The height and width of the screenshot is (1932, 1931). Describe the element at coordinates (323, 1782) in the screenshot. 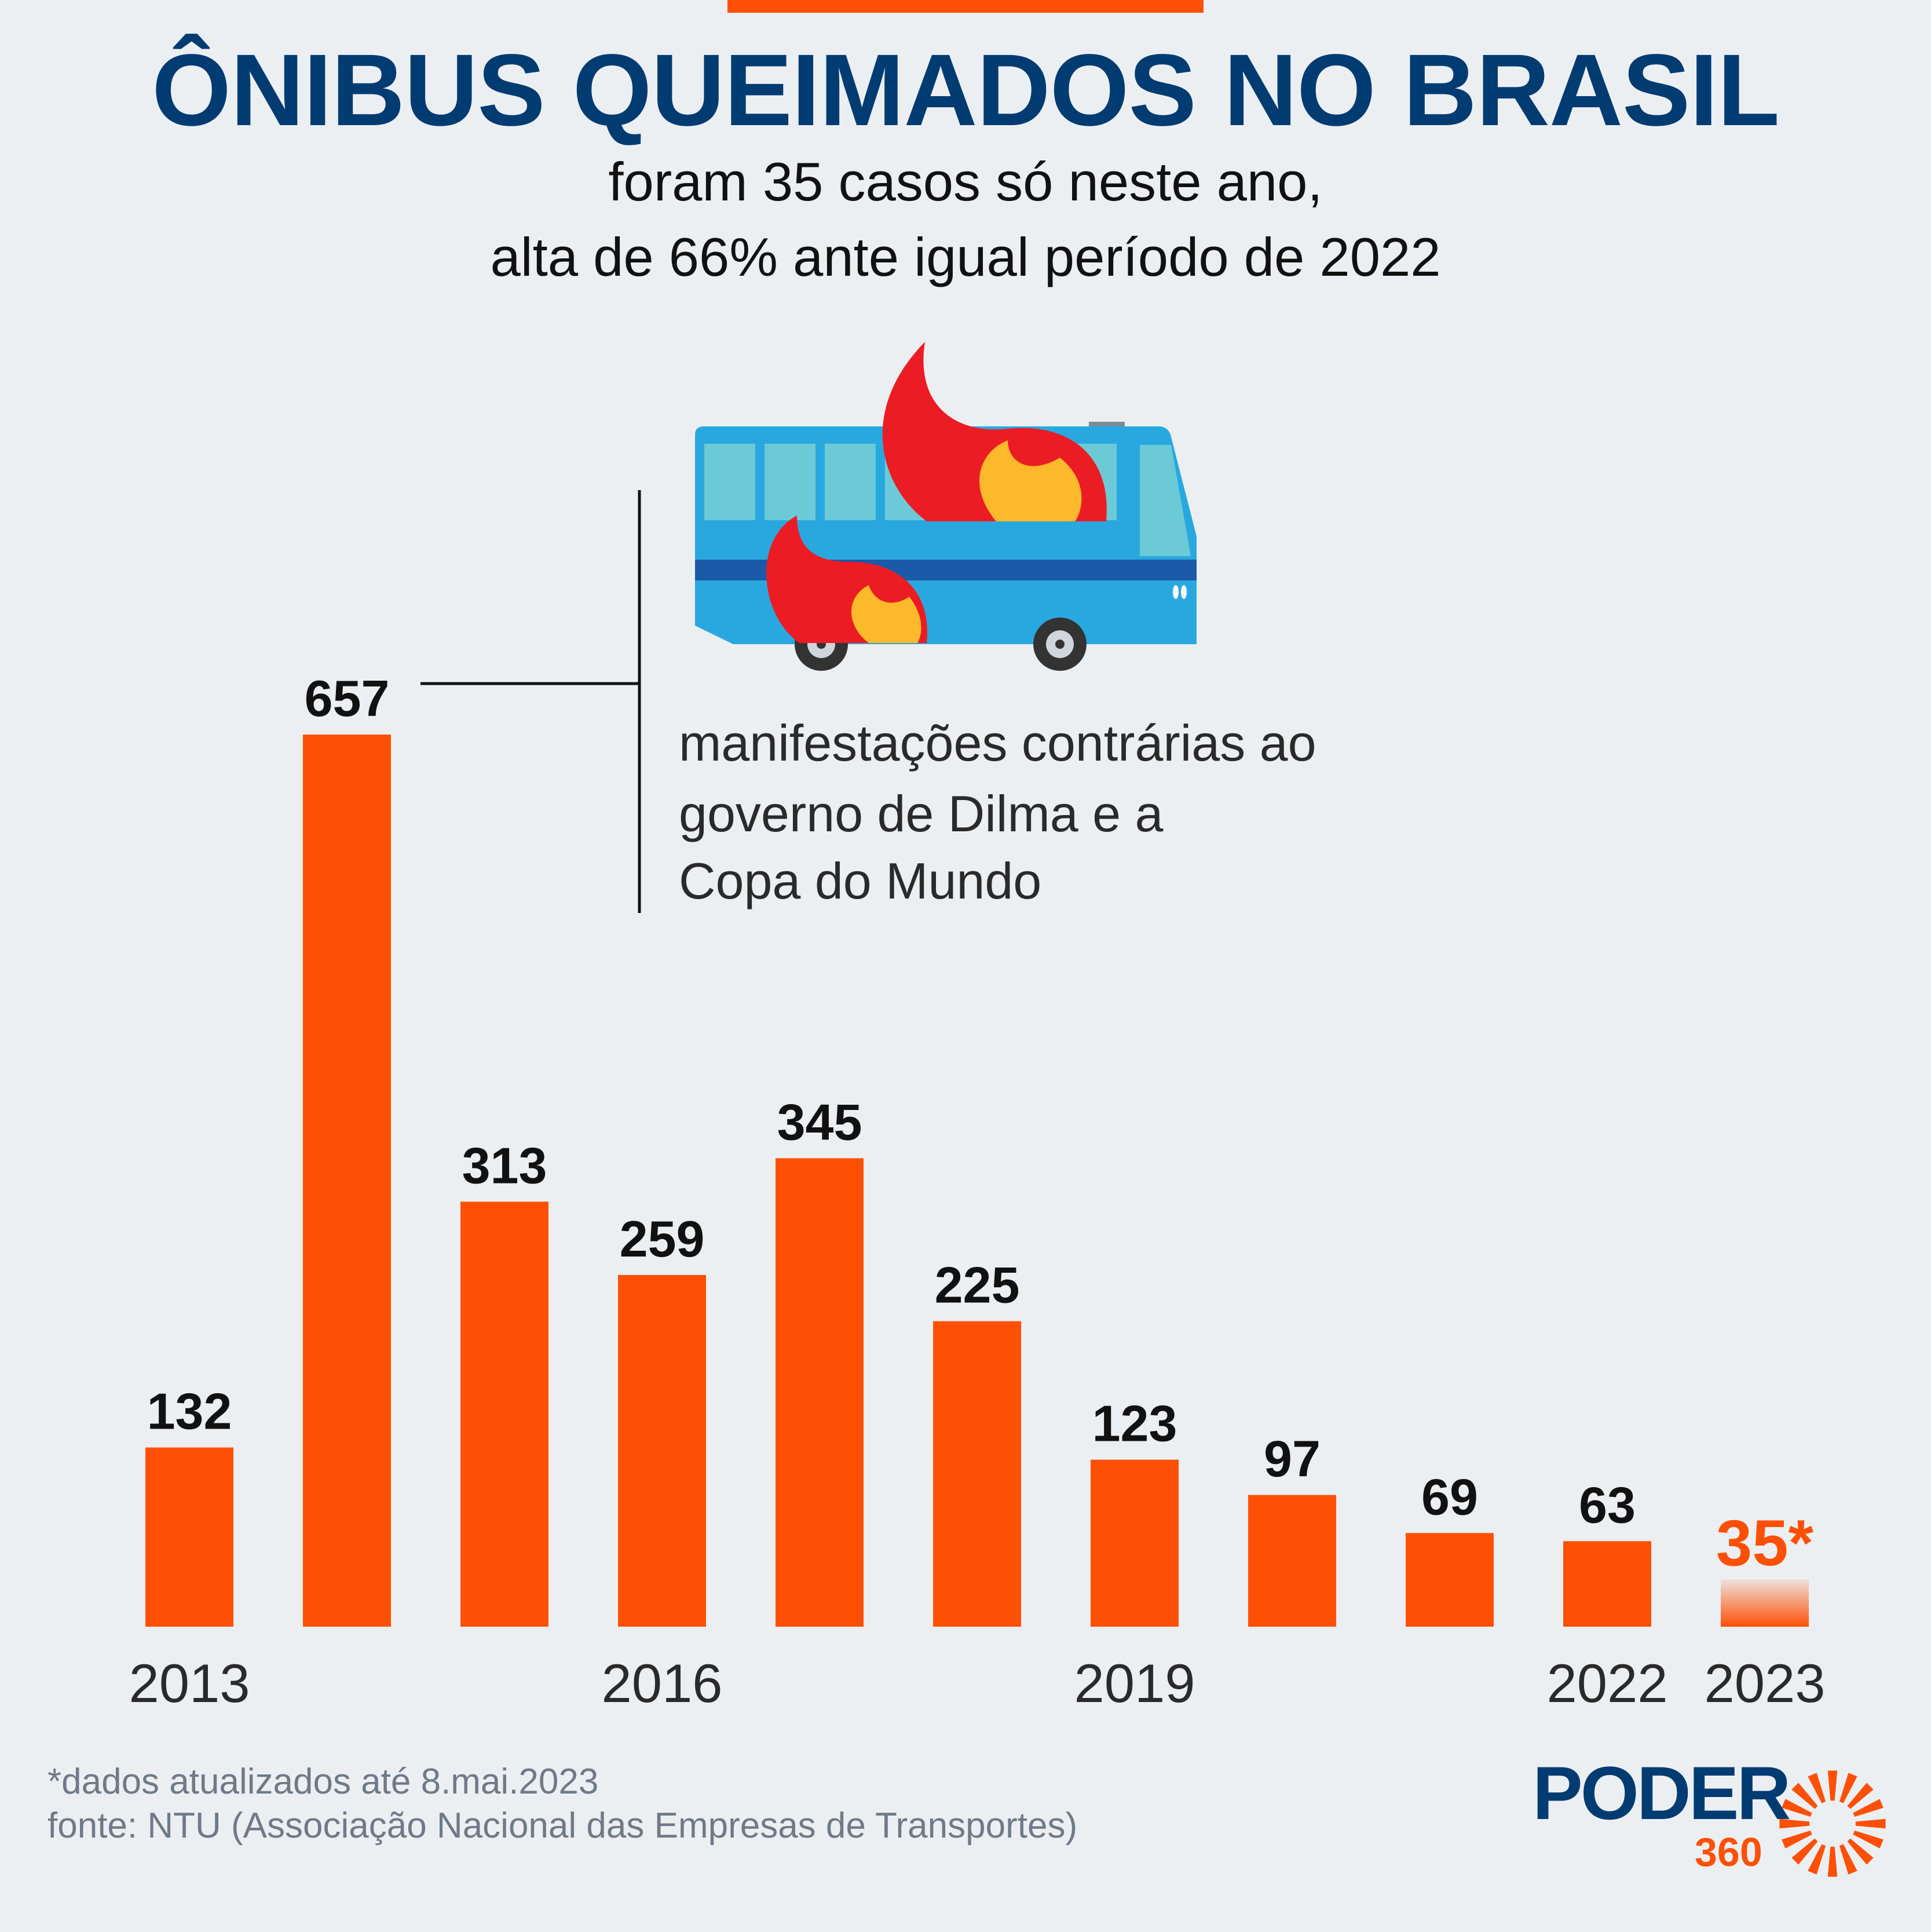

I see `footnote: *dados atualizados até 8.mai.2023` at that location.